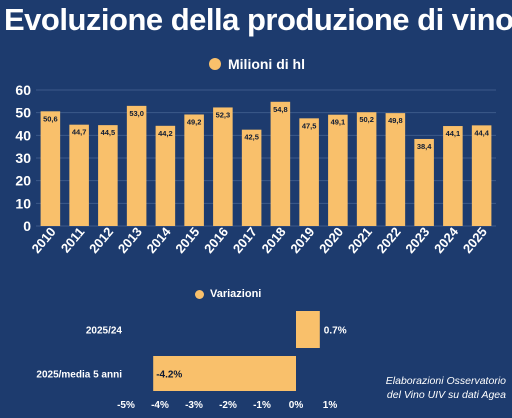 This screenshot has height=418, width=512. I want to click on bar-value-label: 38,4, so click(424, 146).